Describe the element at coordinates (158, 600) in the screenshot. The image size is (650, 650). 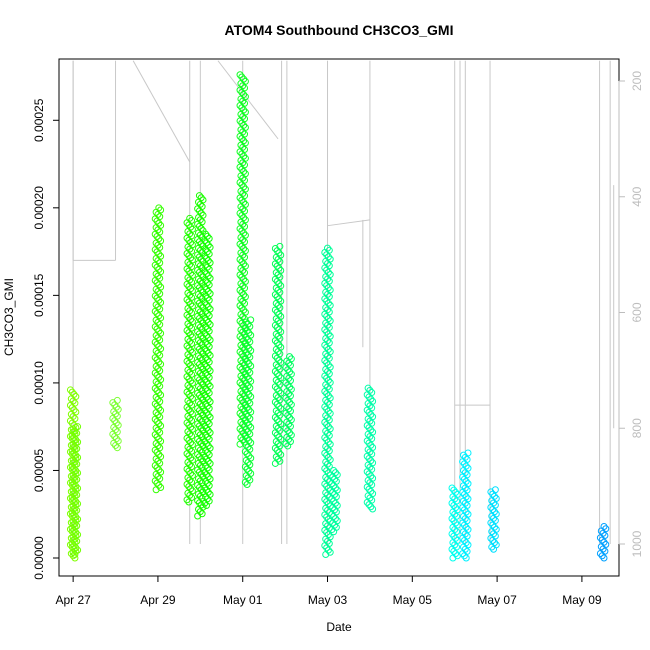
I see `x-tick-label: Apr 29` at that location.